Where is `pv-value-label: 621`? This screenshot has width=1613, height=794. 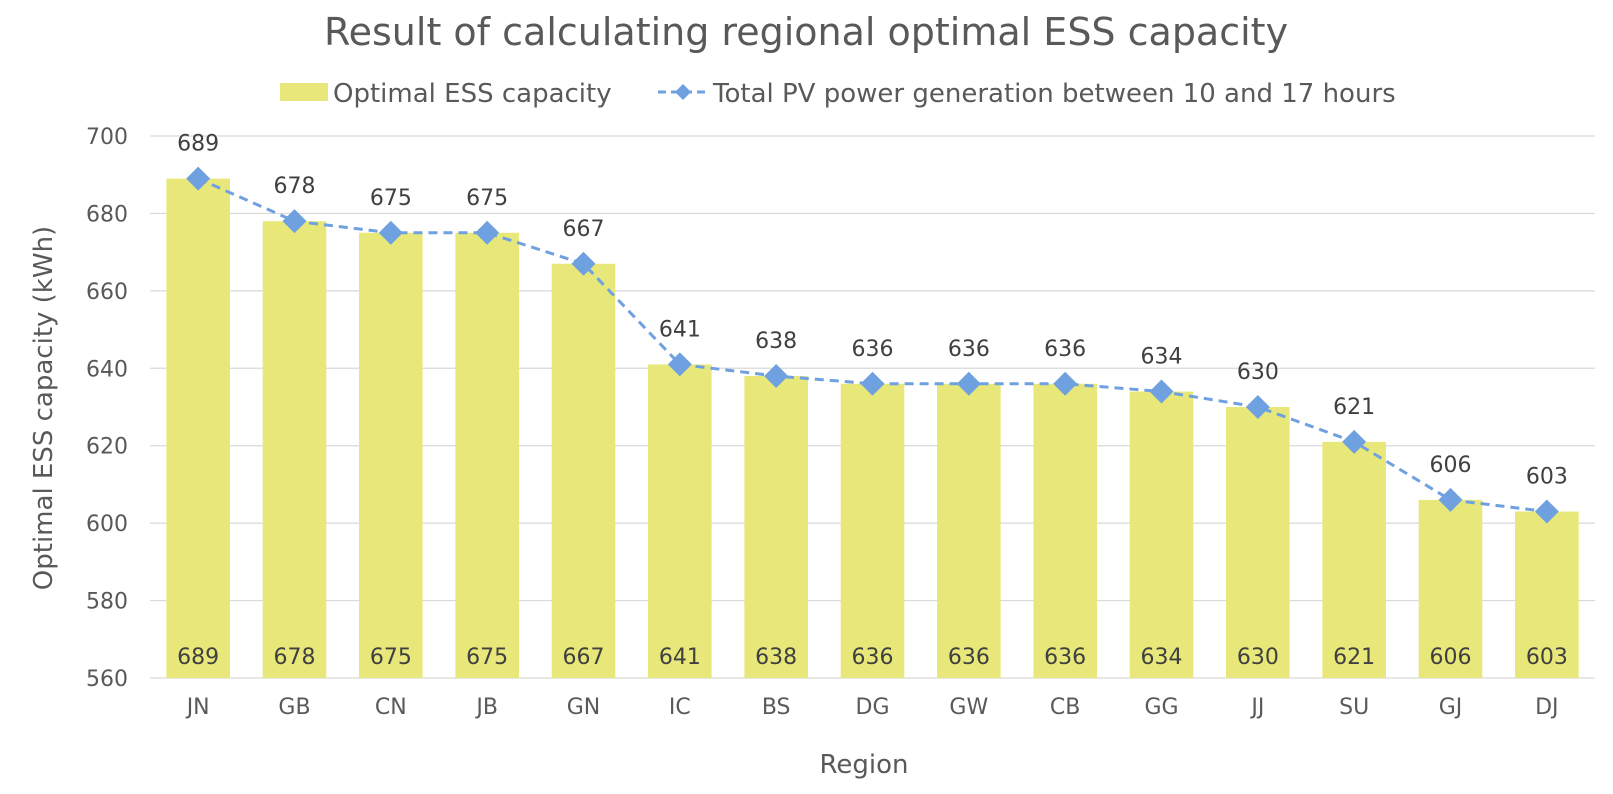 pv-value-label: 621 is located at coordinates (1354, 407).